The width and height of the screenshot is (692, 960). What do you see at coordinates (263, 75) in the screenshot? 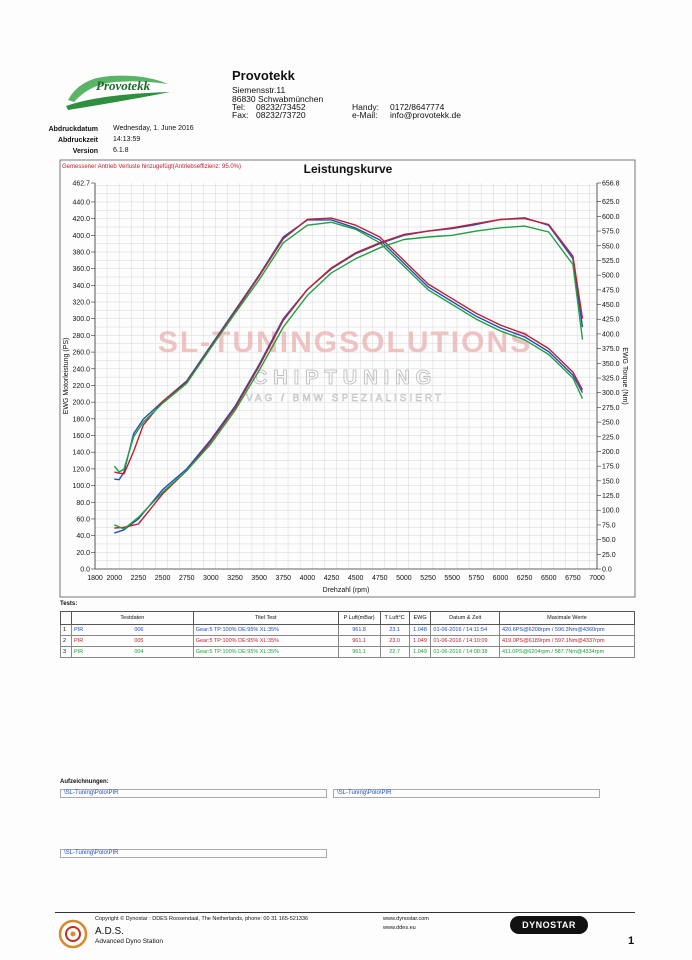
I see `company-name: Provotekk` at bounding box center [263, 75].